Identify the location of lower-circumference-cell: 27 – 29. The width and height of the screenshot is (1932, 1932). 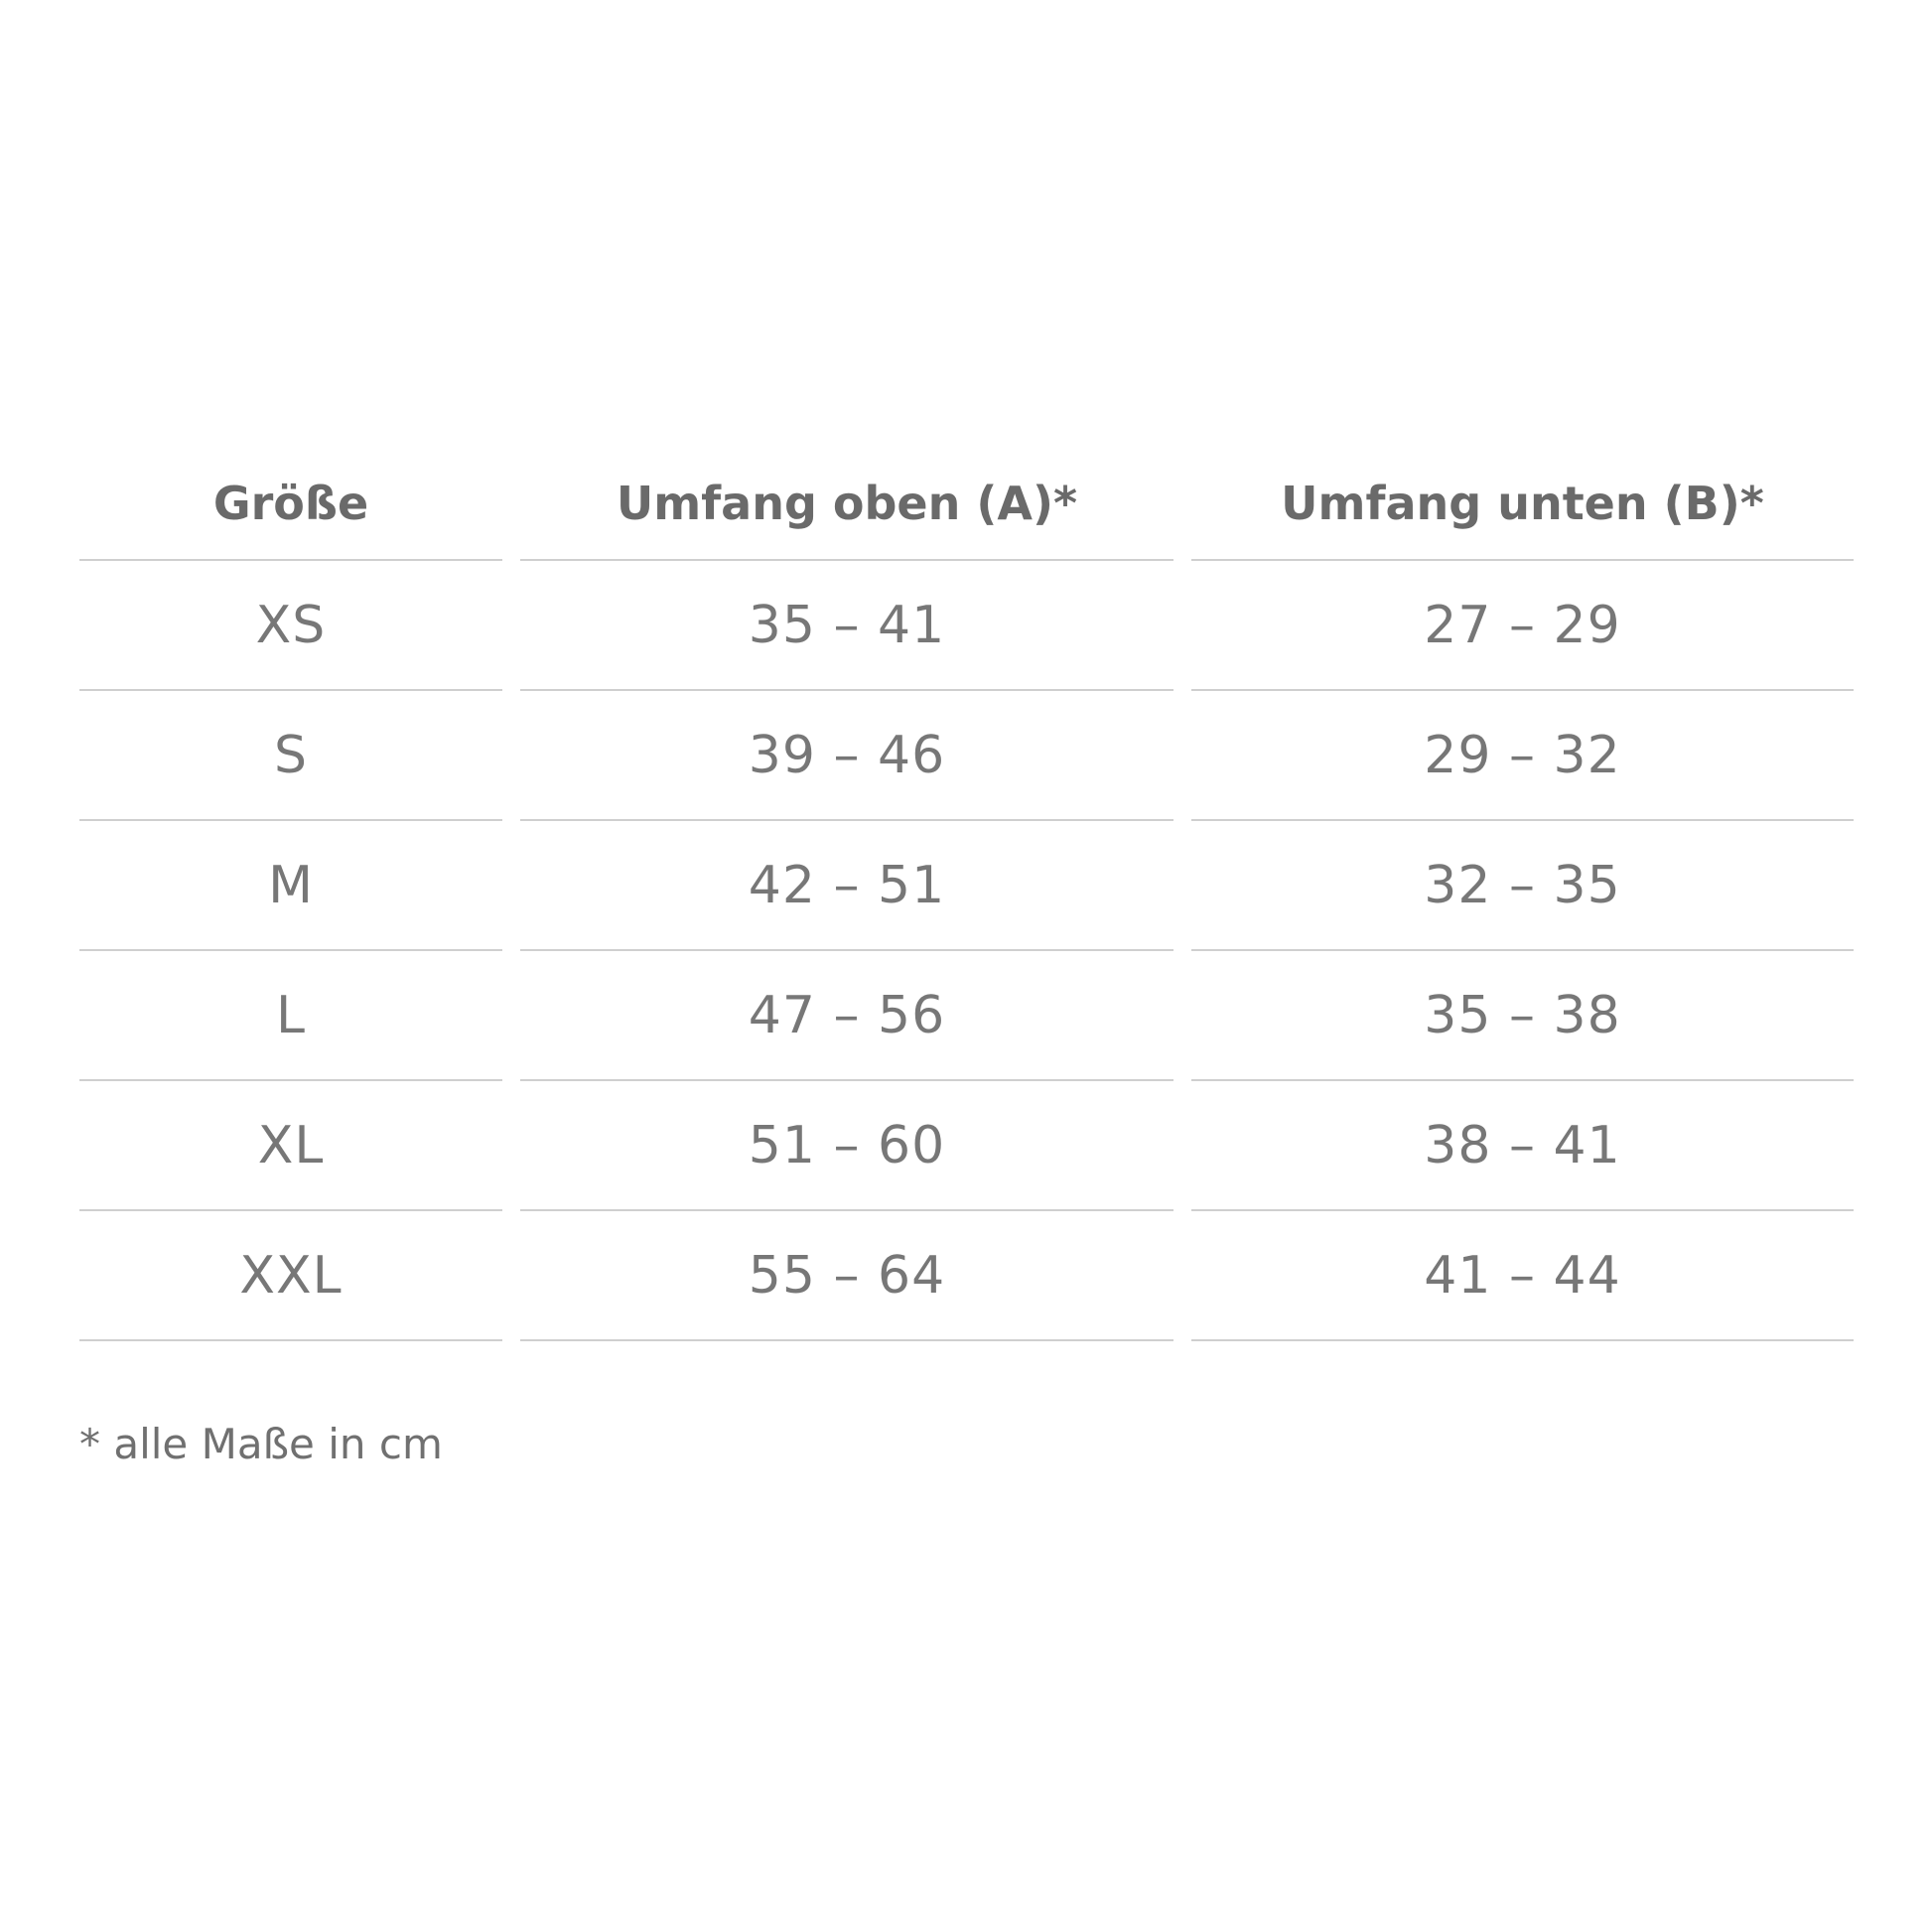
(1523, 626).